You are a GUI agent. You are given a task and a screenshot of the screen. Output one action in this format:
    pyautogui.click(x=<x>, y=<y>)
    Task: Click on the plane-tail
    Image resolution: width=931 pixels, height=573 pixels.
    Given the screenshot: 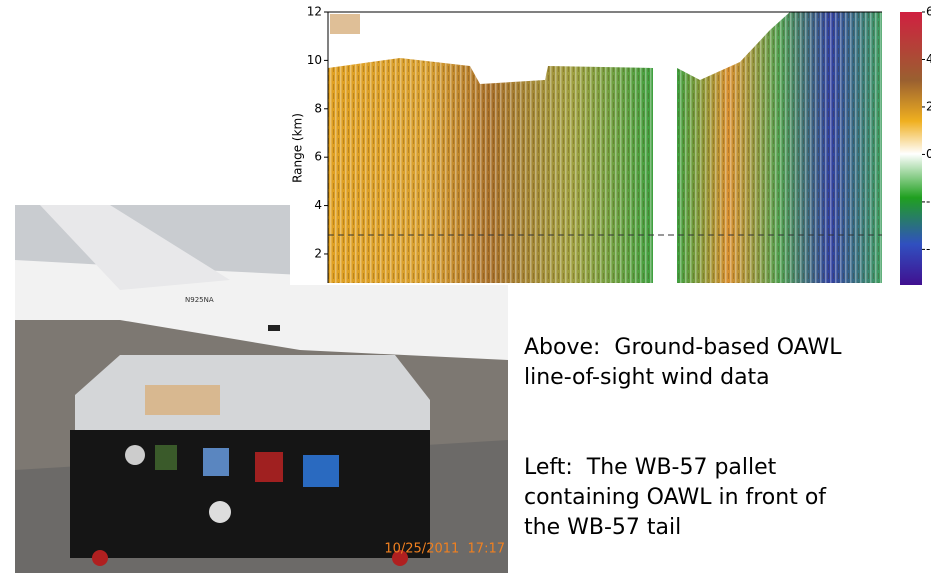 What is the action you would take?
    pyautogui.click(x=135, y=247)
    